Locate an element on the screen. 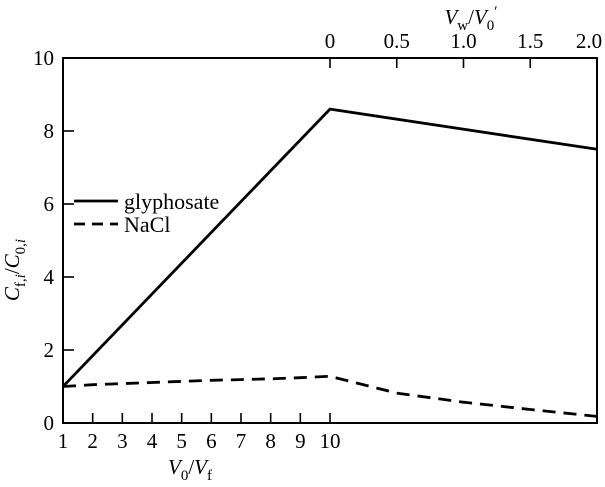 The width and height of the screenshot is (605, 487). x-axis-bottom: 1 2 3 4 5 6 7 8 9 10 is located at coordinates (199, 433).